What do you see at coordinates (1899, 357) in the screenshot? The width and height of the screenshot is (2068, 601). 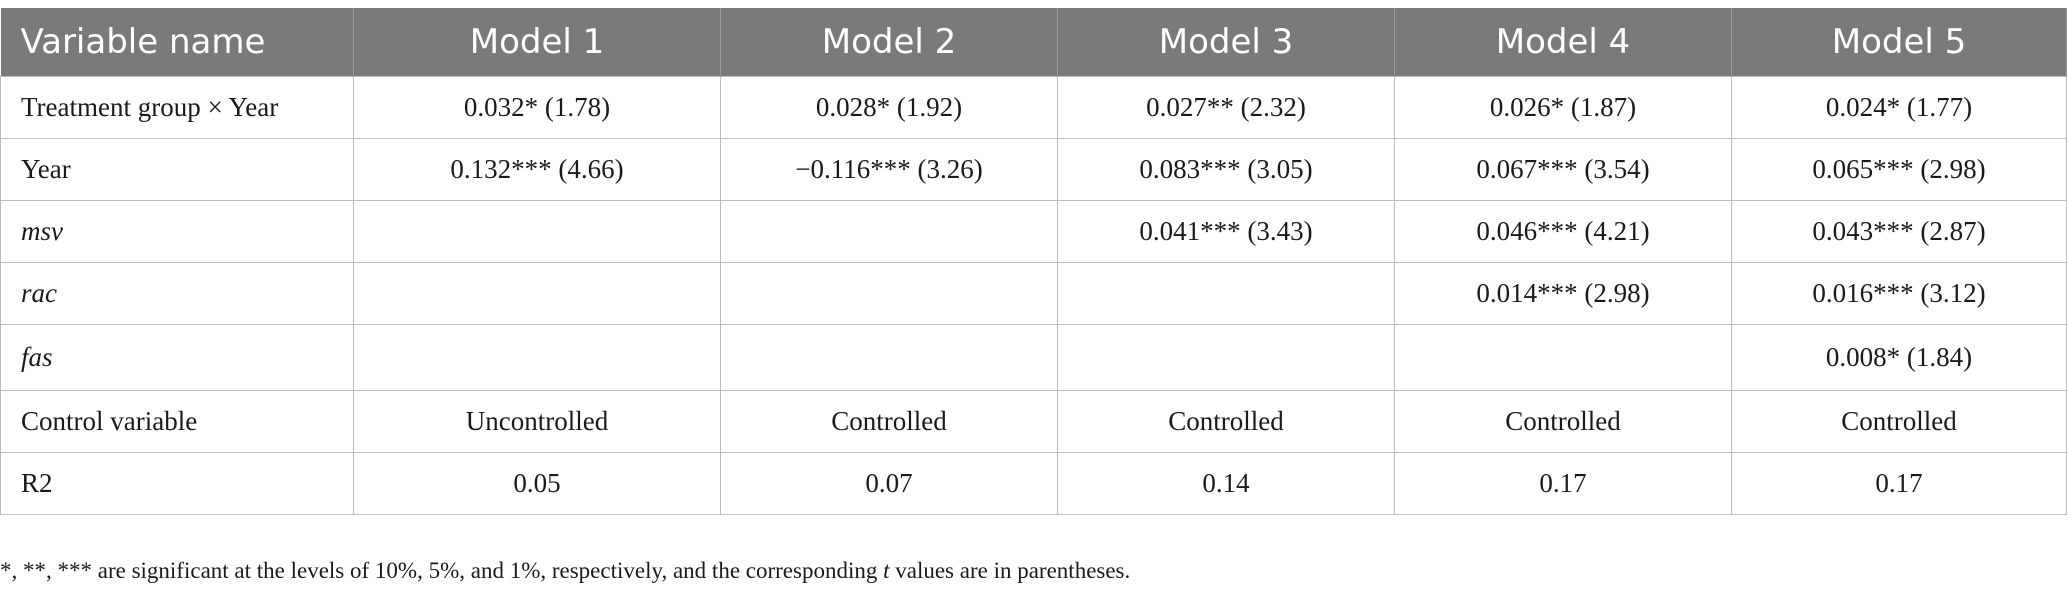 I see `table-cell: 0.008* (1.84)` at bounding box center [1899, 357].